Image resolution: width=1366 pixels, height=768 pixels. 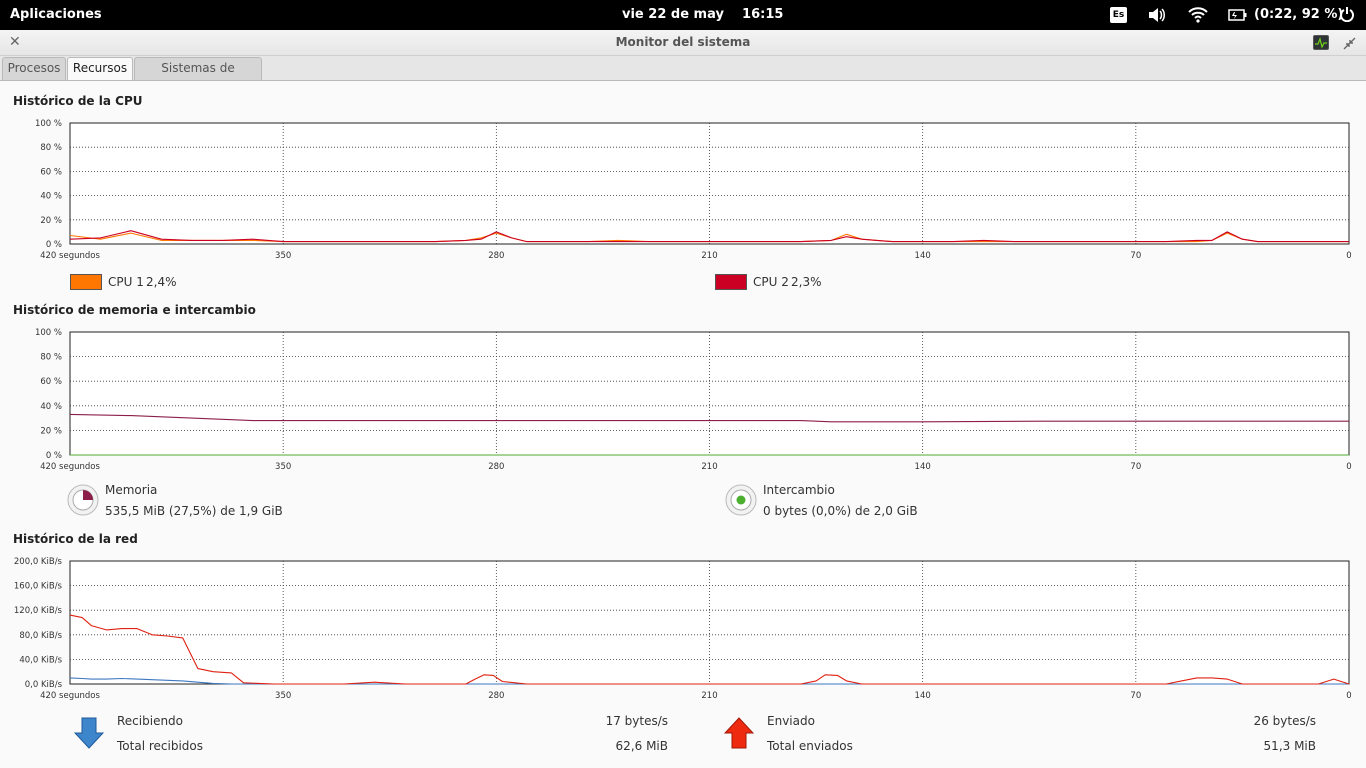 What do you see at coordinates (703, 14) in the screenshot?
I see `clock: vie 22 de may 16:15` at bounding box center [703, 14].